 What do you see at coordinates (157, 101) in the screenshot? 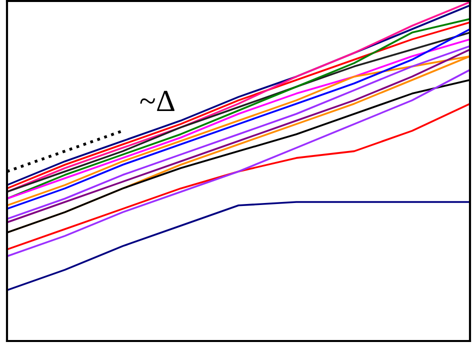
I see `annotation: ~Δ` at bounding box center [157, 101].